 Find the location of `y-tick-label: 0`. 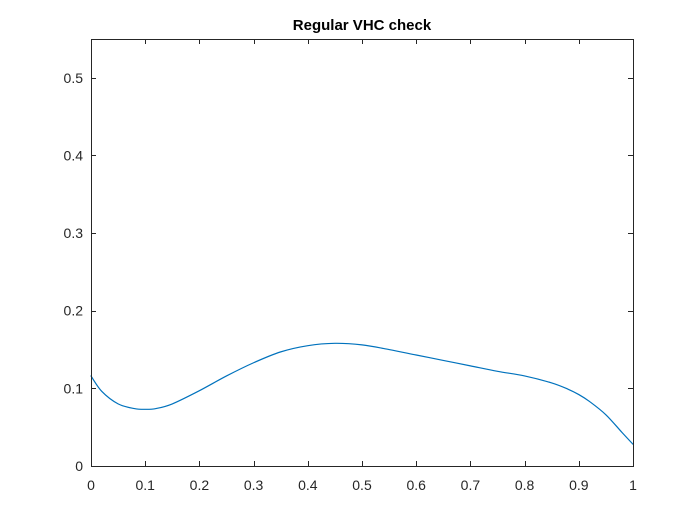

y-tick-label: 0 is located at coordinates (79, 466).